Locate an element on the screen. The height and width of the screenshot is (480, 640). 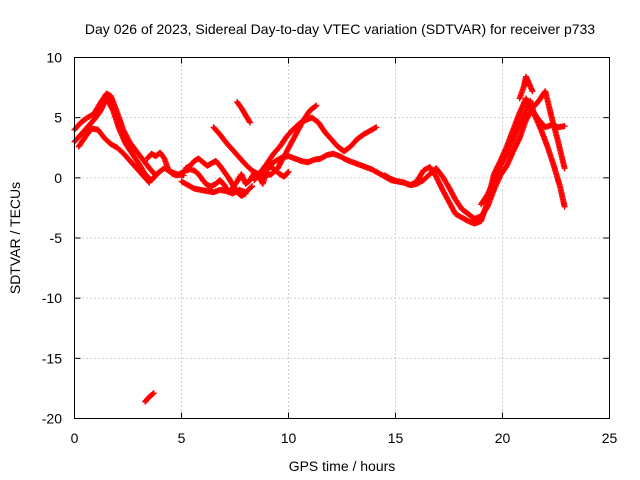
x-tick-label: 0 is located at coordinates (75, 438).